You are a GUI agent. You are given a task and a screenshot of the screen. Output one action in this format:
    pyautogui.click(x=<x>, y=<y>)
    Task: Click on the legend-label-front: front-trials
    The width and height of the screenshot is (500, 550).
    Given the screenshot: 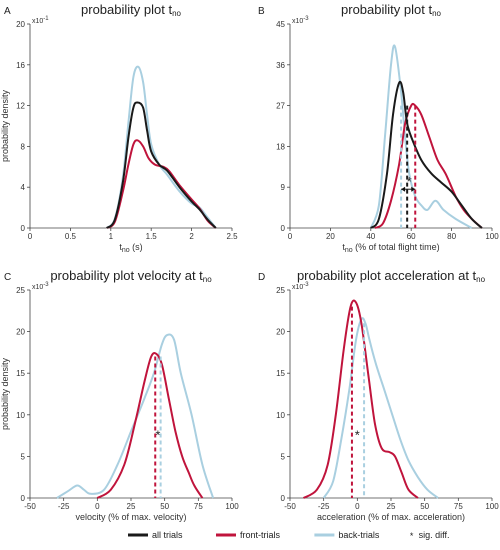 What is the action you would take?
    pyautogui.click(x=260, y=535)
    